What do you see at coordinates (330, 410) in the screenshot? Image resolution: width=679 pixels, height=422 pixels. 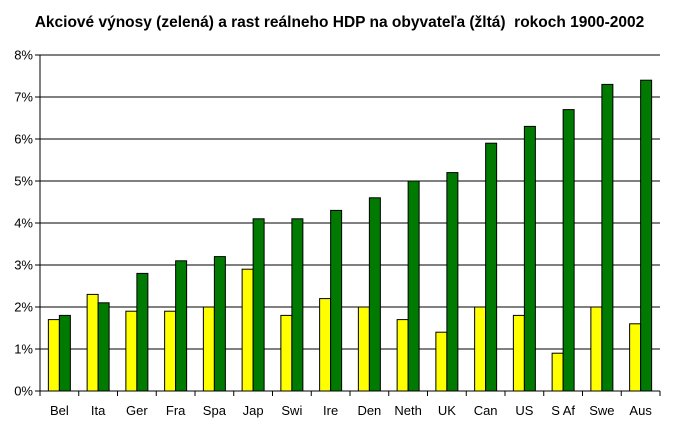 I see `x-tick-label: Ire` at bounding box center [330, 410].